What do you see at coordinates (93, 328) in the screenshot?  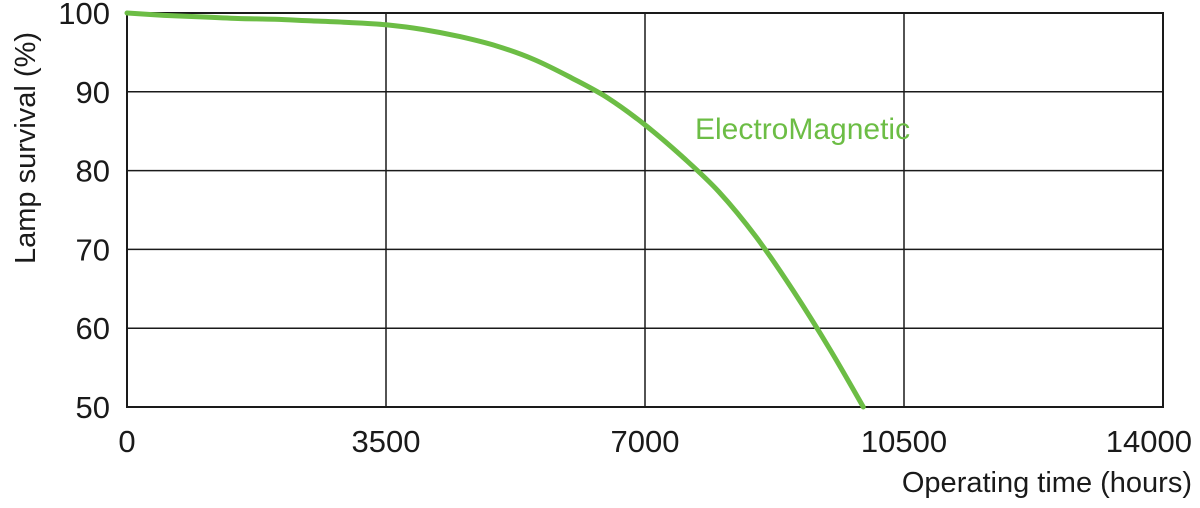 I see `y-tick-label: 60` at bounding box center [93, 328].